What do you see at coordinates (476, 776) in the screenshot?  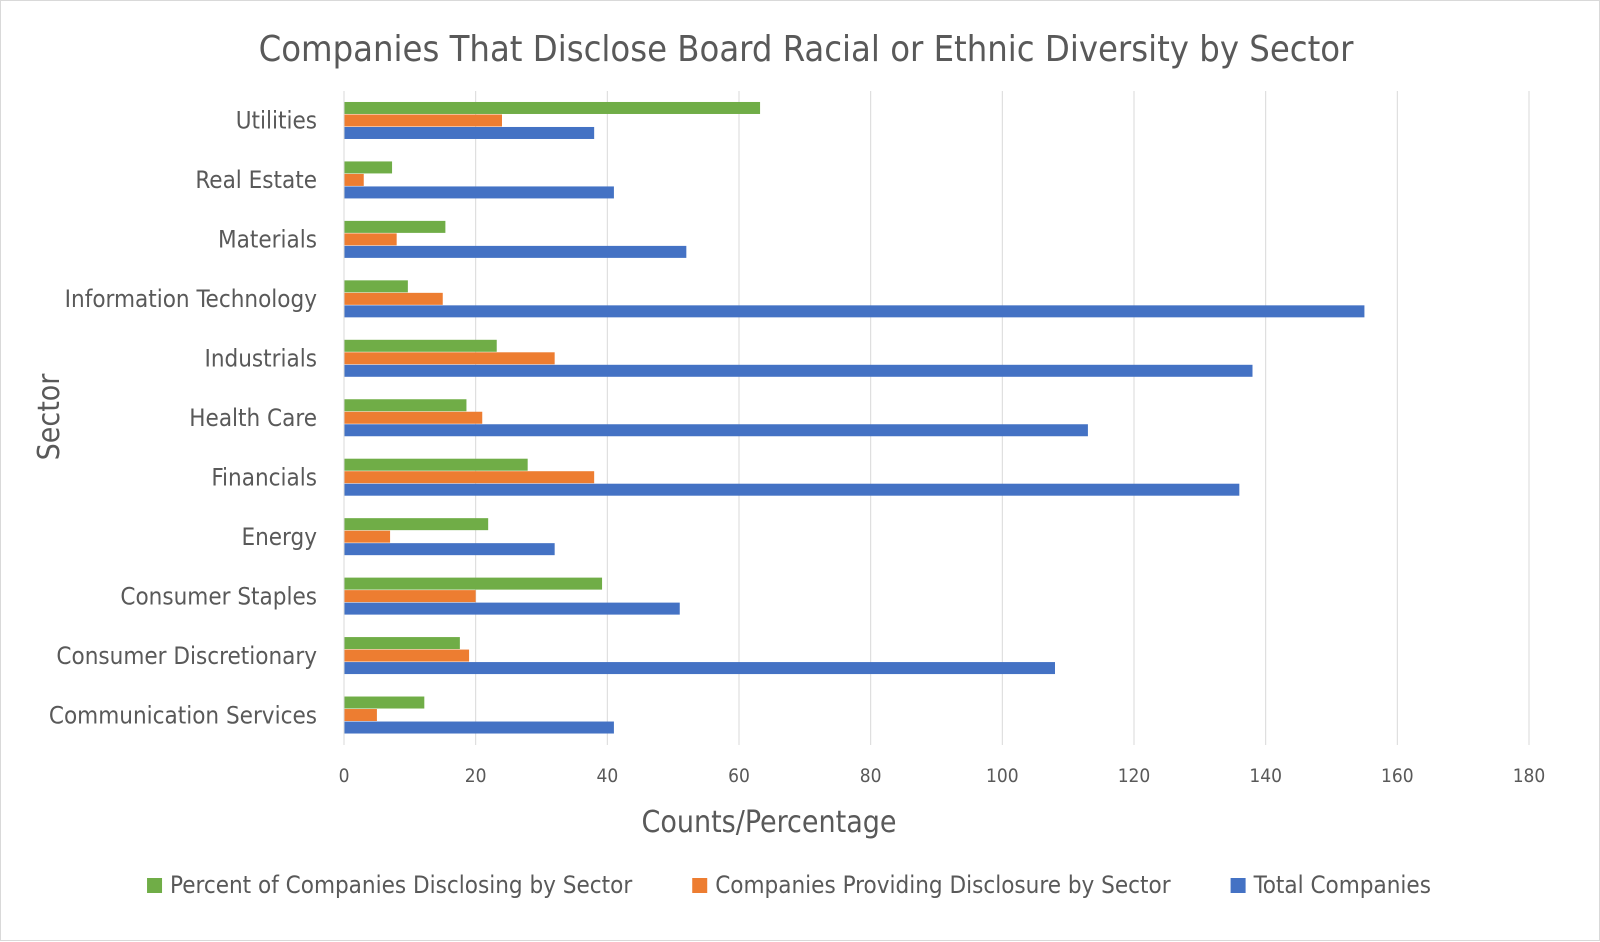 I see `x-tick-label: 20` at bounding box center [476, 776].